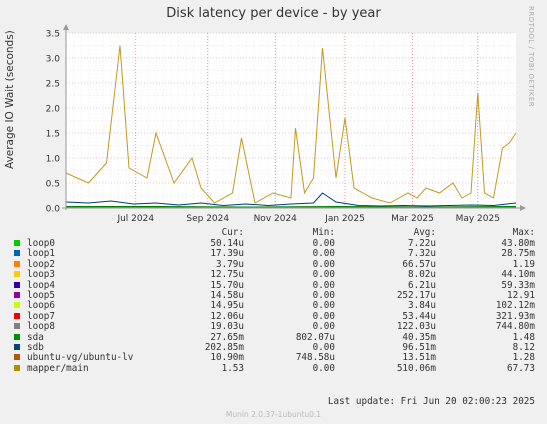  Describe the element at coordinates (521, 295) in the screenshot. I see `legend-max: 12.91` at that location.